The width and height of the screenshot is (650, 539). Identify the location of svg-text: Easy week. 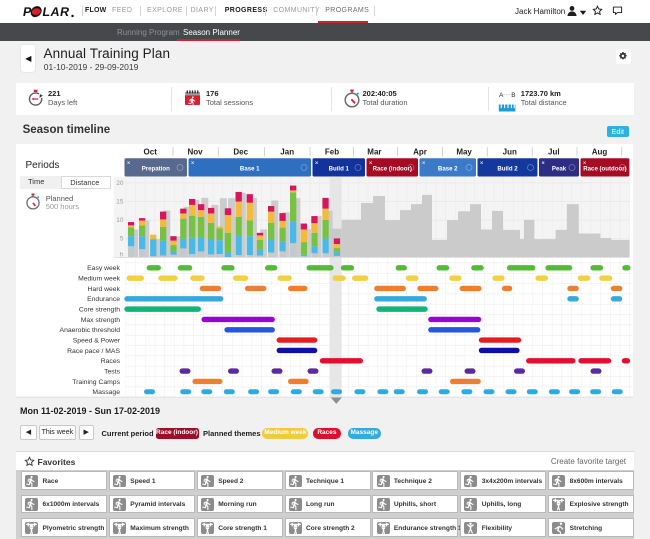
(103, 268).